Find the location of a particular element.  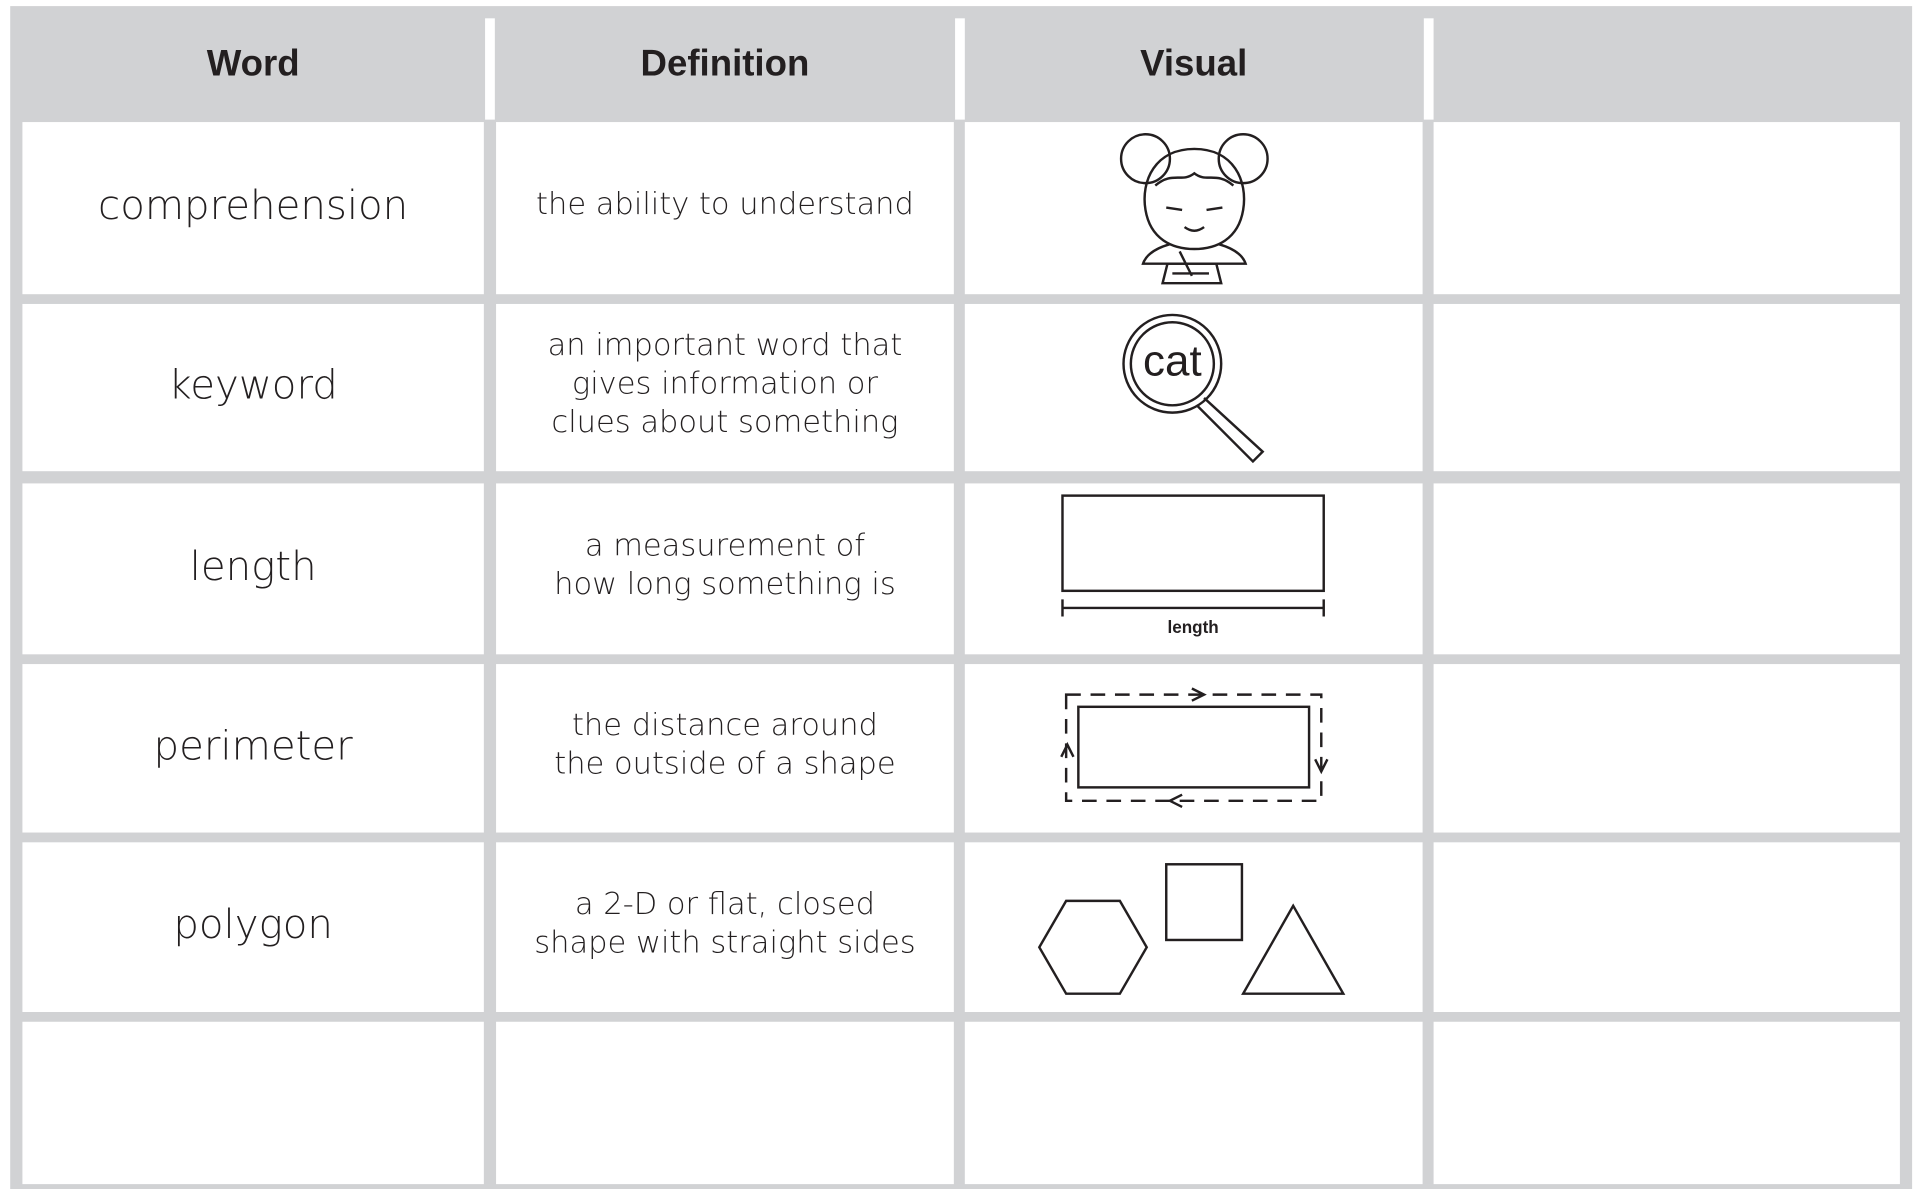

word: keyword is located at coordinates (252, 386).